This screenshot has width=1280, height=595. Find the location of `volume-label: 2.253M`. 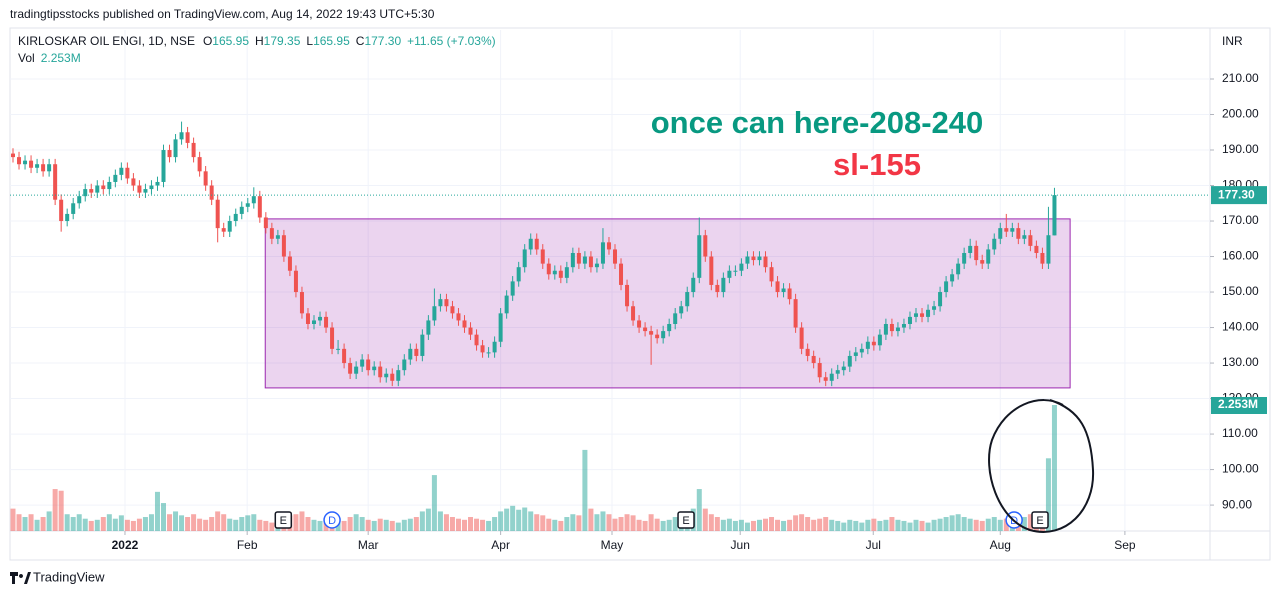

volume-label: 2.253M is located at coordinates (1238, 404).